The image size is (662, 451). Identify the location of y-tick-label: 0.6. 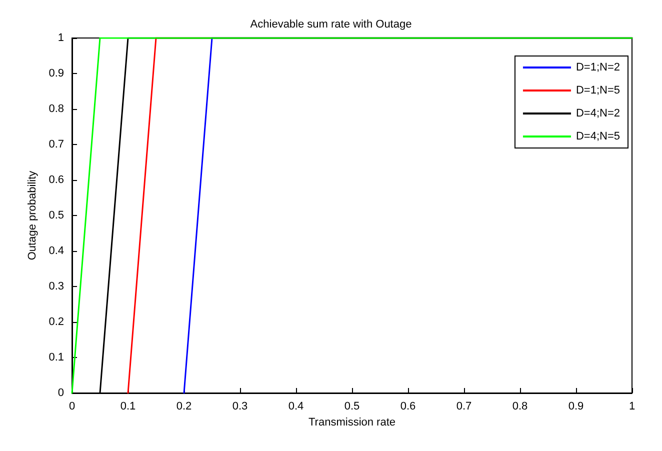
(56, 180).